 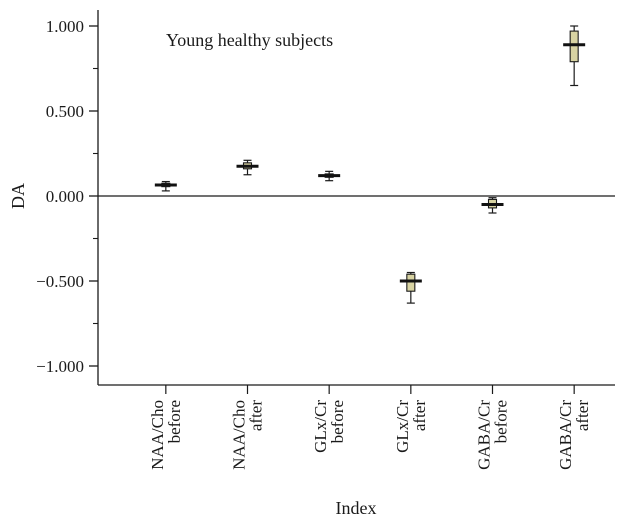 I want to click on y-tick-label: 1.000, so click(x=65, y=26).